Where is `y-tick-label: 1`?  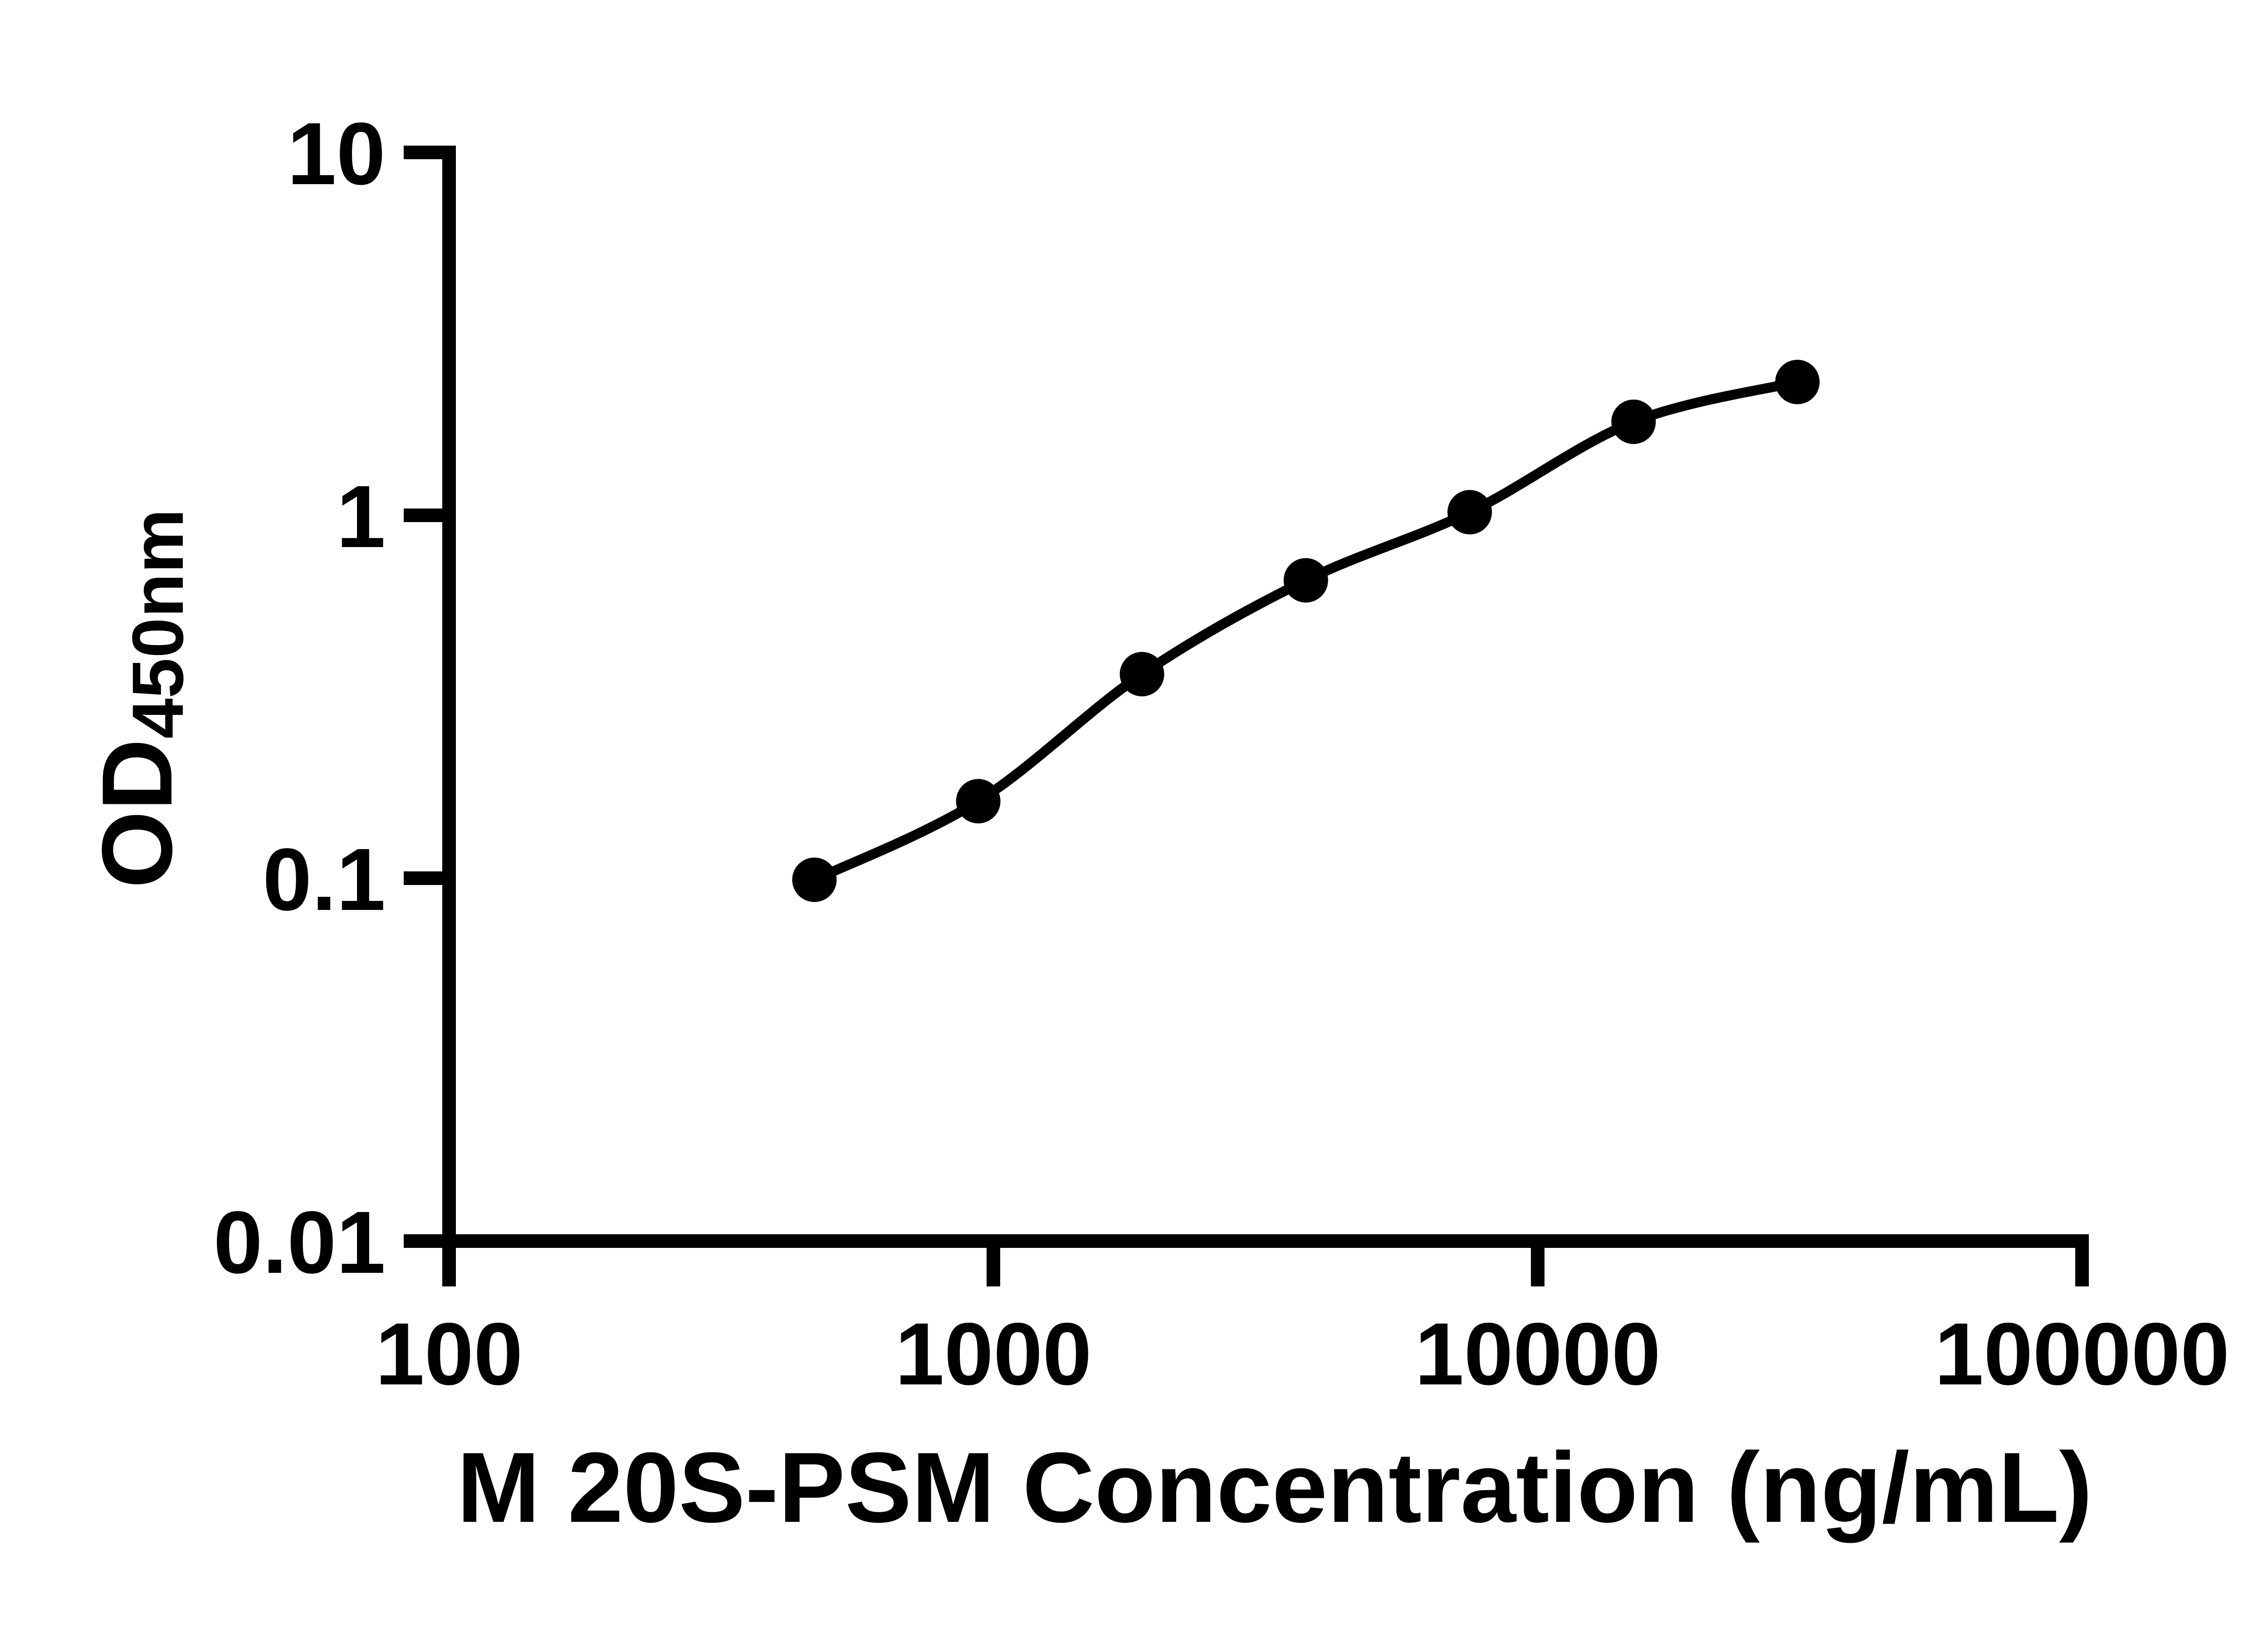
y-tick-label: 1 is located at coordinates (361, 516).